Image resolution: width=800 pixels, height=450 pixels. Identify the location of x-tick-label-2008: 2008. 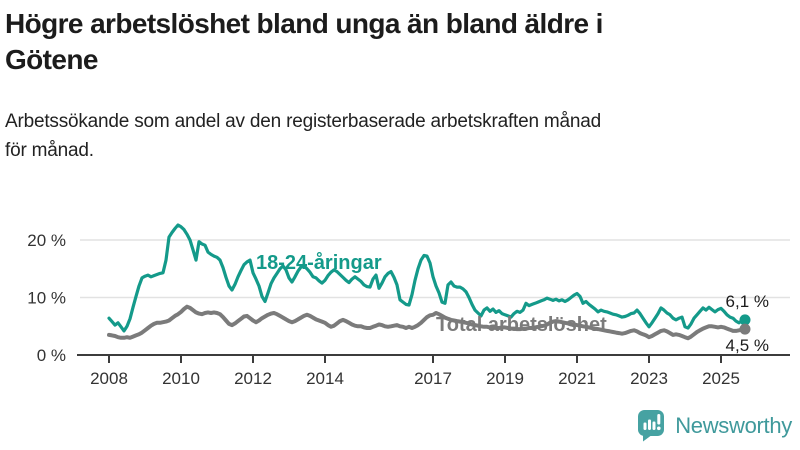
(109, 378).